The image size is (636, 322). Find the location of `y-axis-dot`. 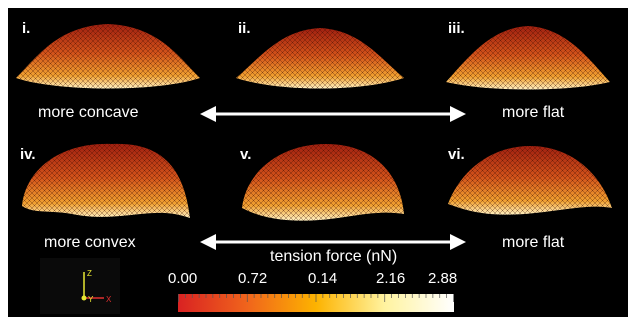

y-axis-dot is located at coordinates (84, 298).